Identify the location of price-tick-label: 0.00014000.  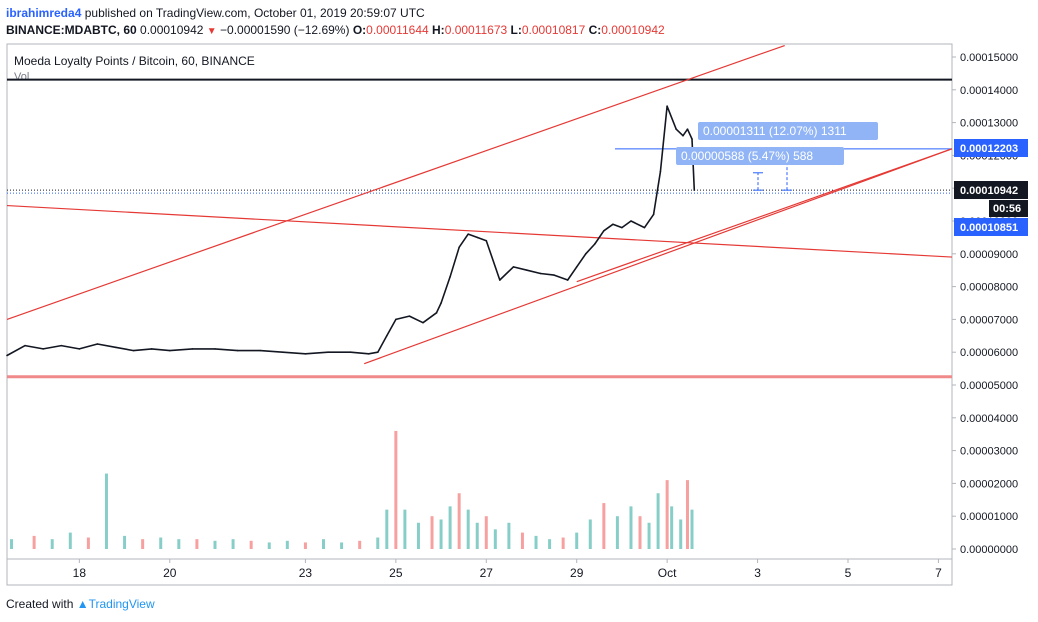
(989, 91).